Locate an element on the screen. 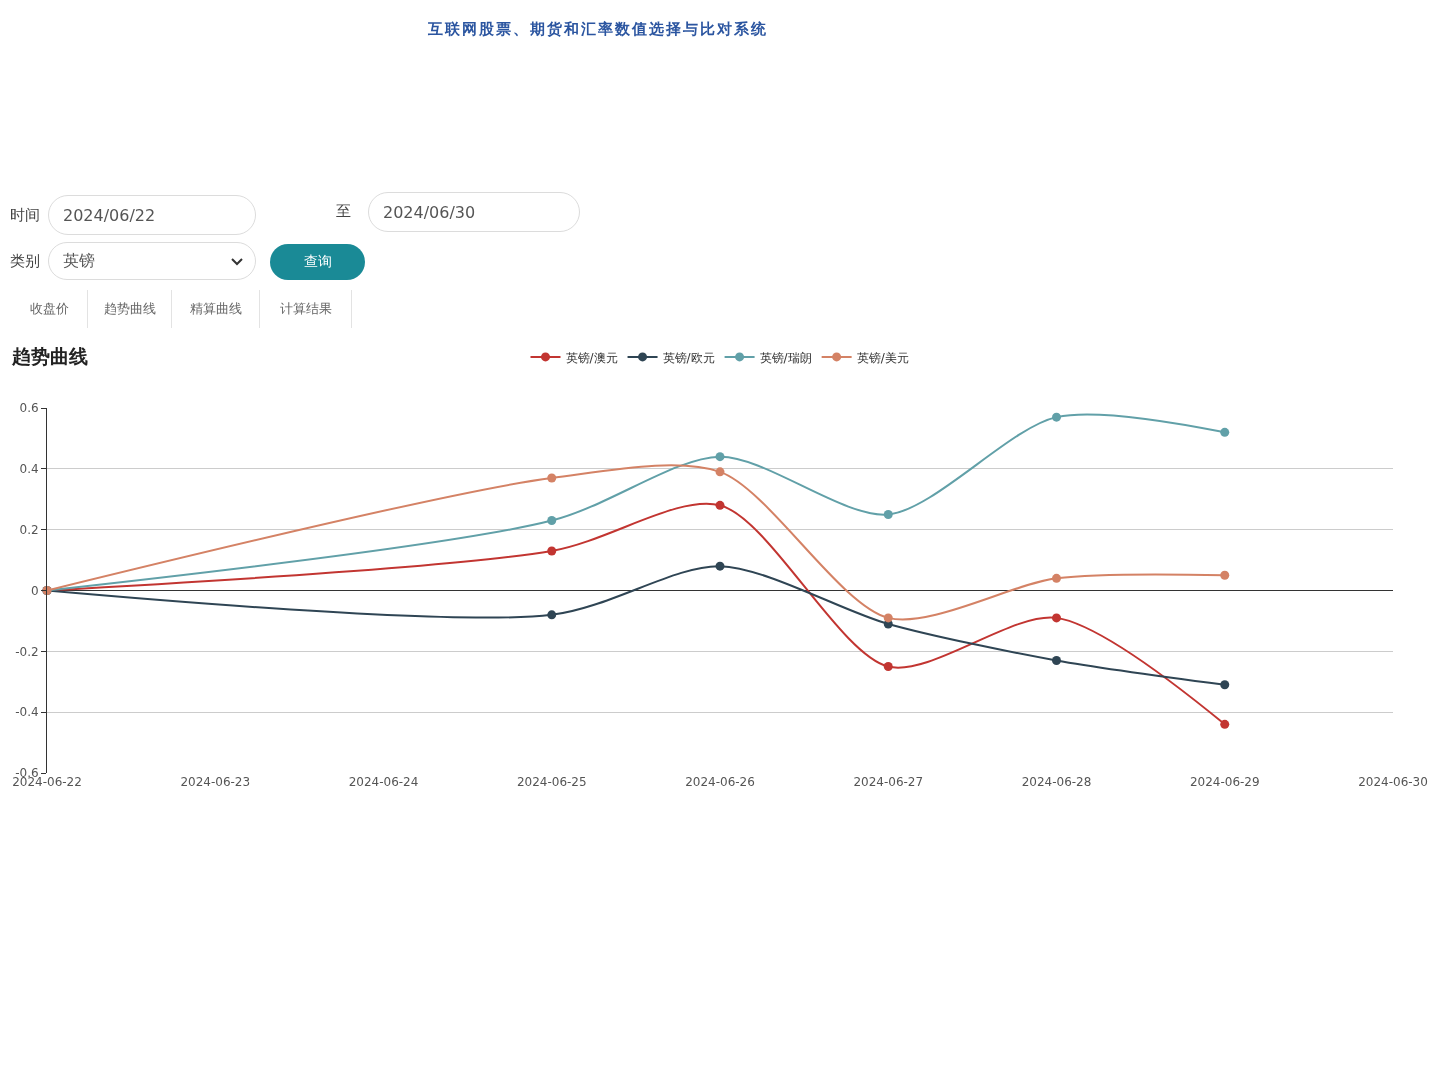  x-tick-label: 2024-06-28 is located at coordinates (1056, 782).